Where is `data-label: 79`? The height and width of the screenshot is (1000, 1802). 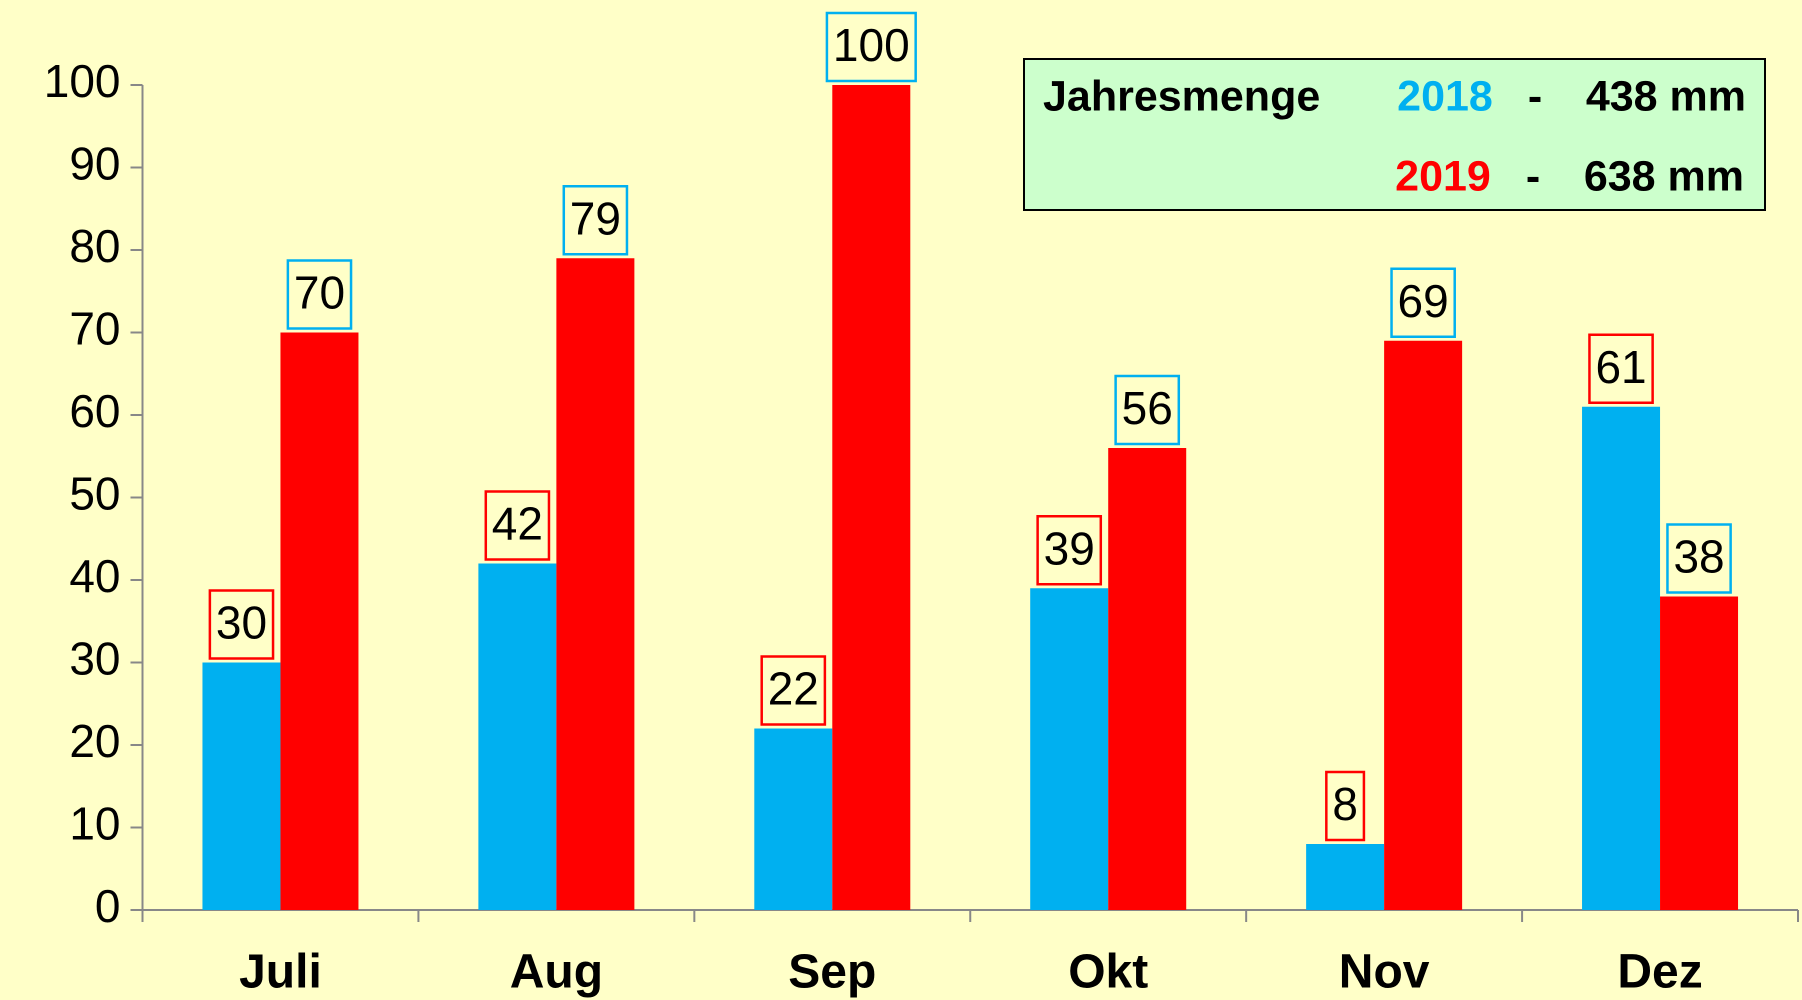 data-label: 79 is located at coordinates (595, 218).